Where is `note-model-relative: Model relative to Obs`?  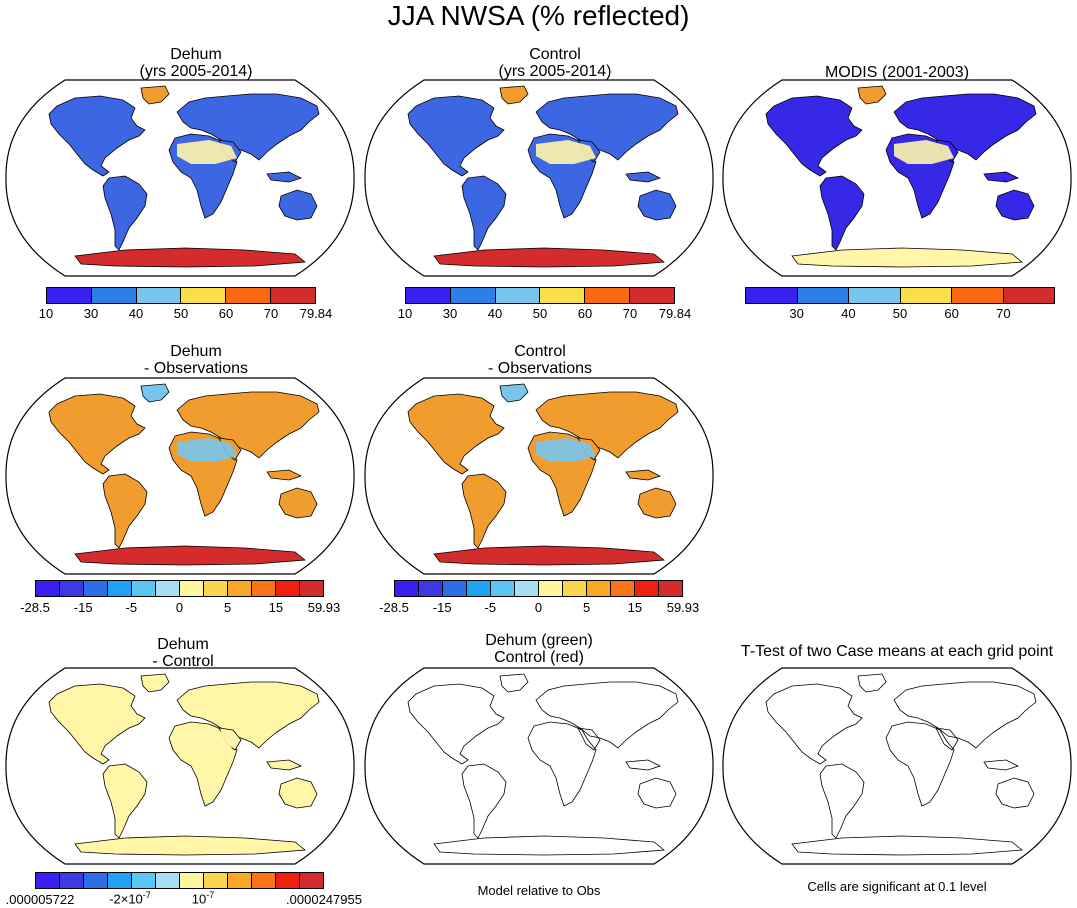
note-model-relative: Model relative to Obs is located at coordinates (539, 890).